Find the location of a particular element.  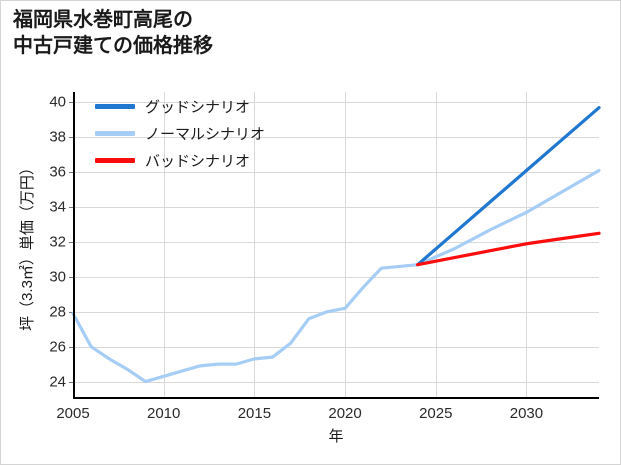

y-tick-label: 26 is located at coordinates (57, 347).